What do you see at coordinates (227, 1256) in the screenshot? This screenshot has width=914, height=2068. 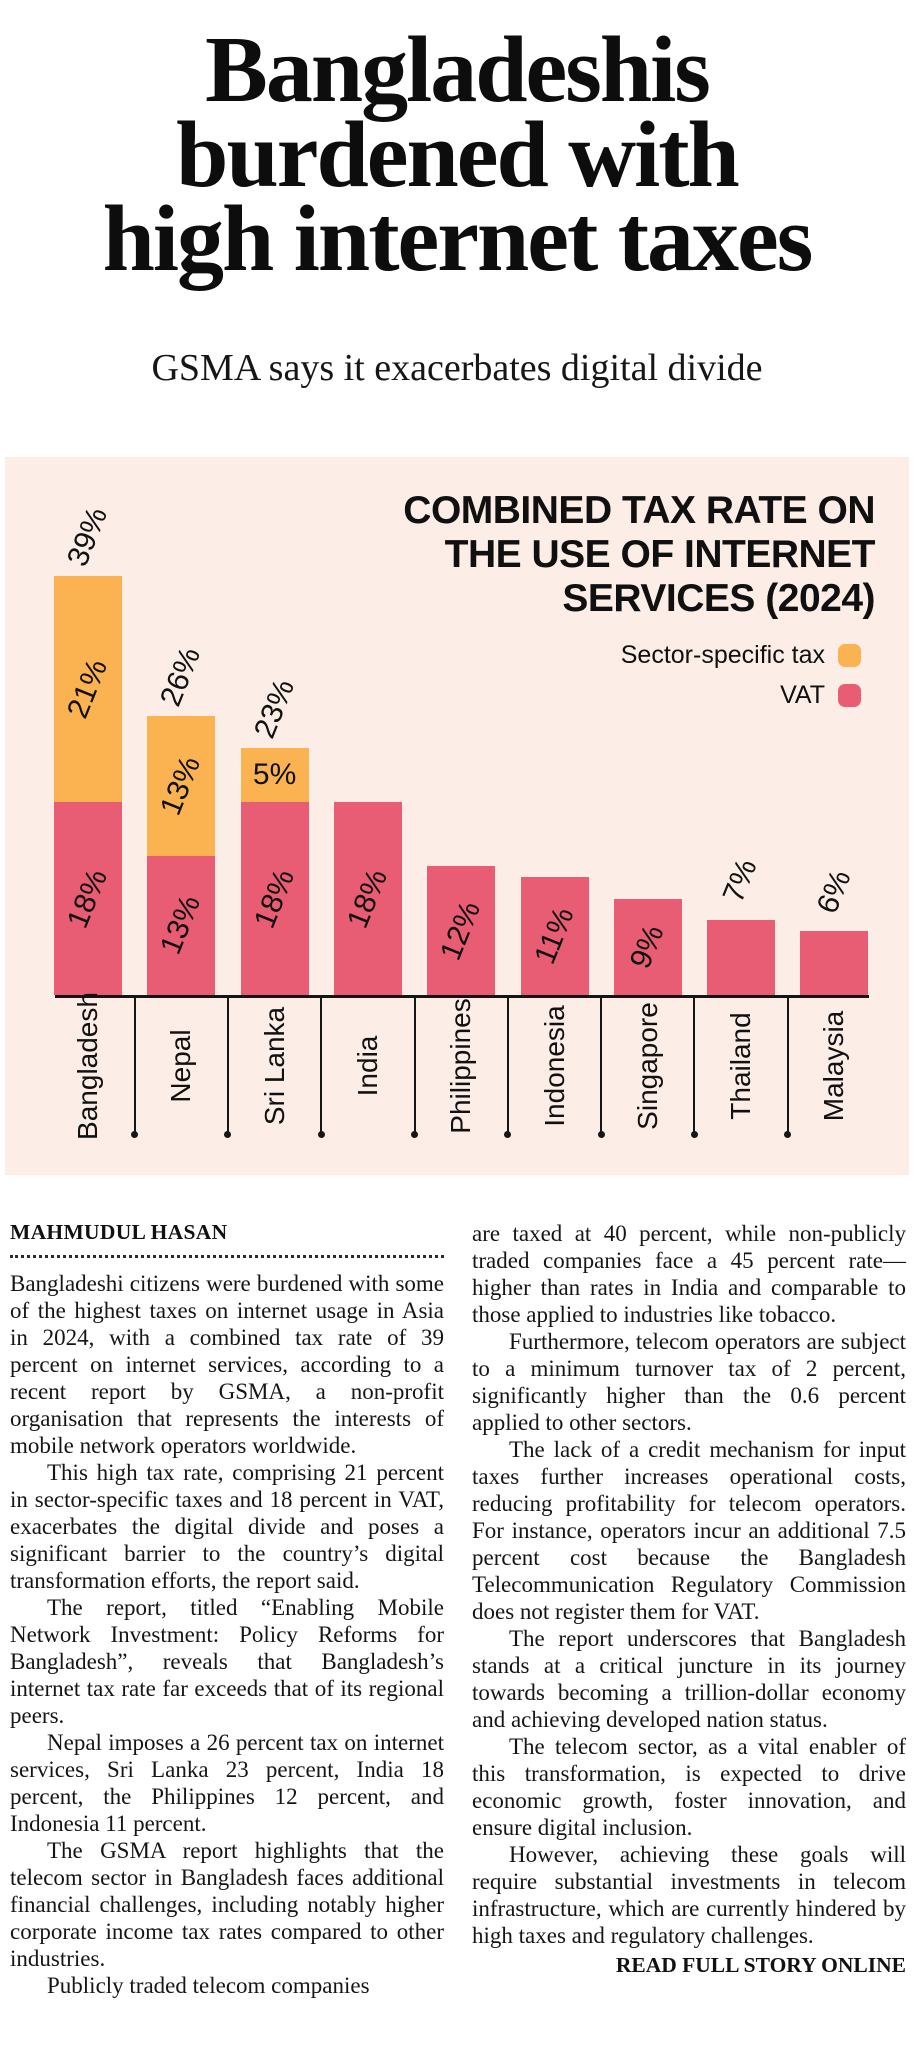 I see `byline-divider` at bounding box center [227, 1256].